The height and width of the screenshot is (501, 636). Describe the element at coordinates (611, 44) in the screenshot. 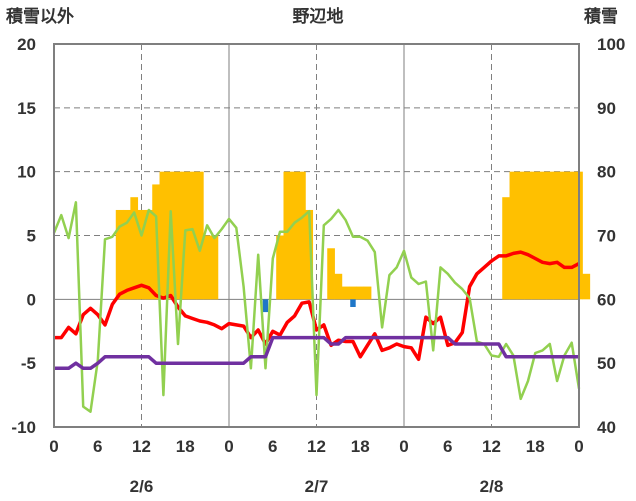

I see `right-tick-label: 100` at that location.